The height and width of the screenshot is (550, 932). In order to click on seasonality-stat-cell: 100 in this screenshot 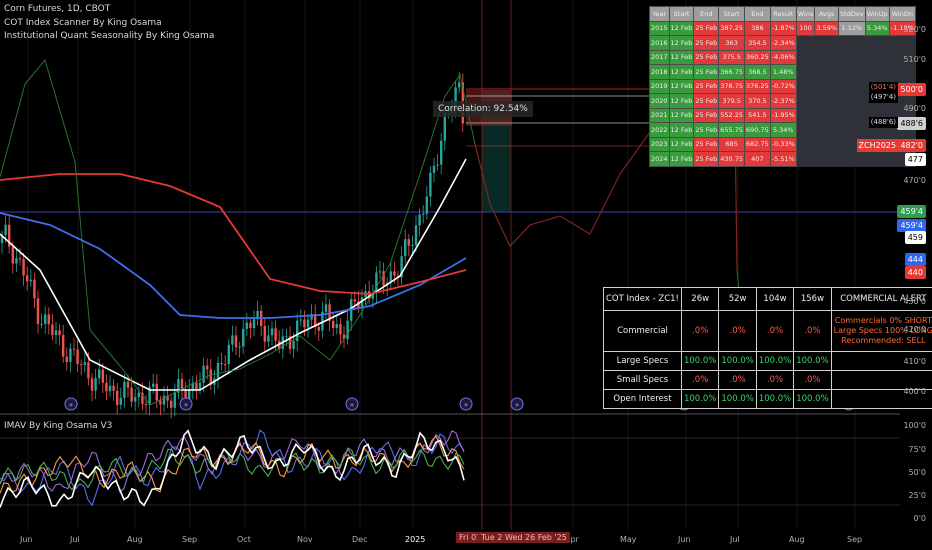, I will do `click(805, 28)`.